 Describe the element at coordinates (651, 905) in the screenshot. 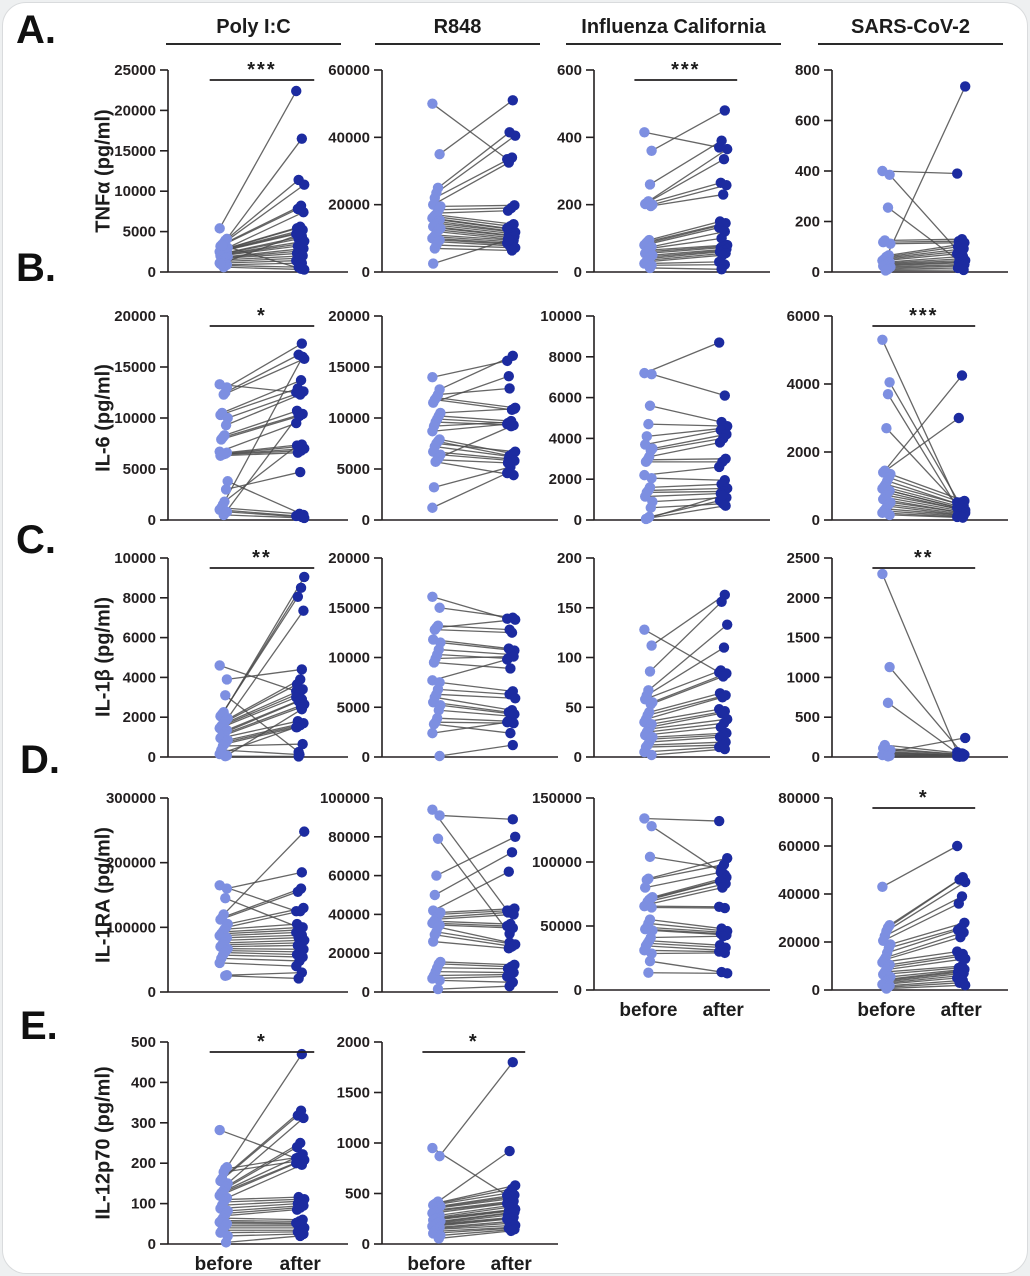

I see `plot-il1ra-influenza: 0 50000 100000 150000 before after` at that location.